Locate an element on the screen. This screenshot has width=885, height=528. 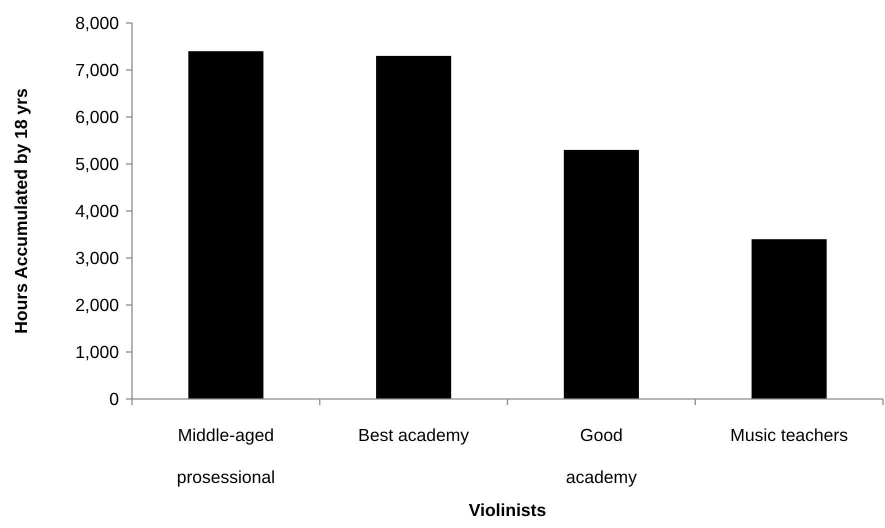
y-tick-label: 4,000 is located at coordinates (97, 211).